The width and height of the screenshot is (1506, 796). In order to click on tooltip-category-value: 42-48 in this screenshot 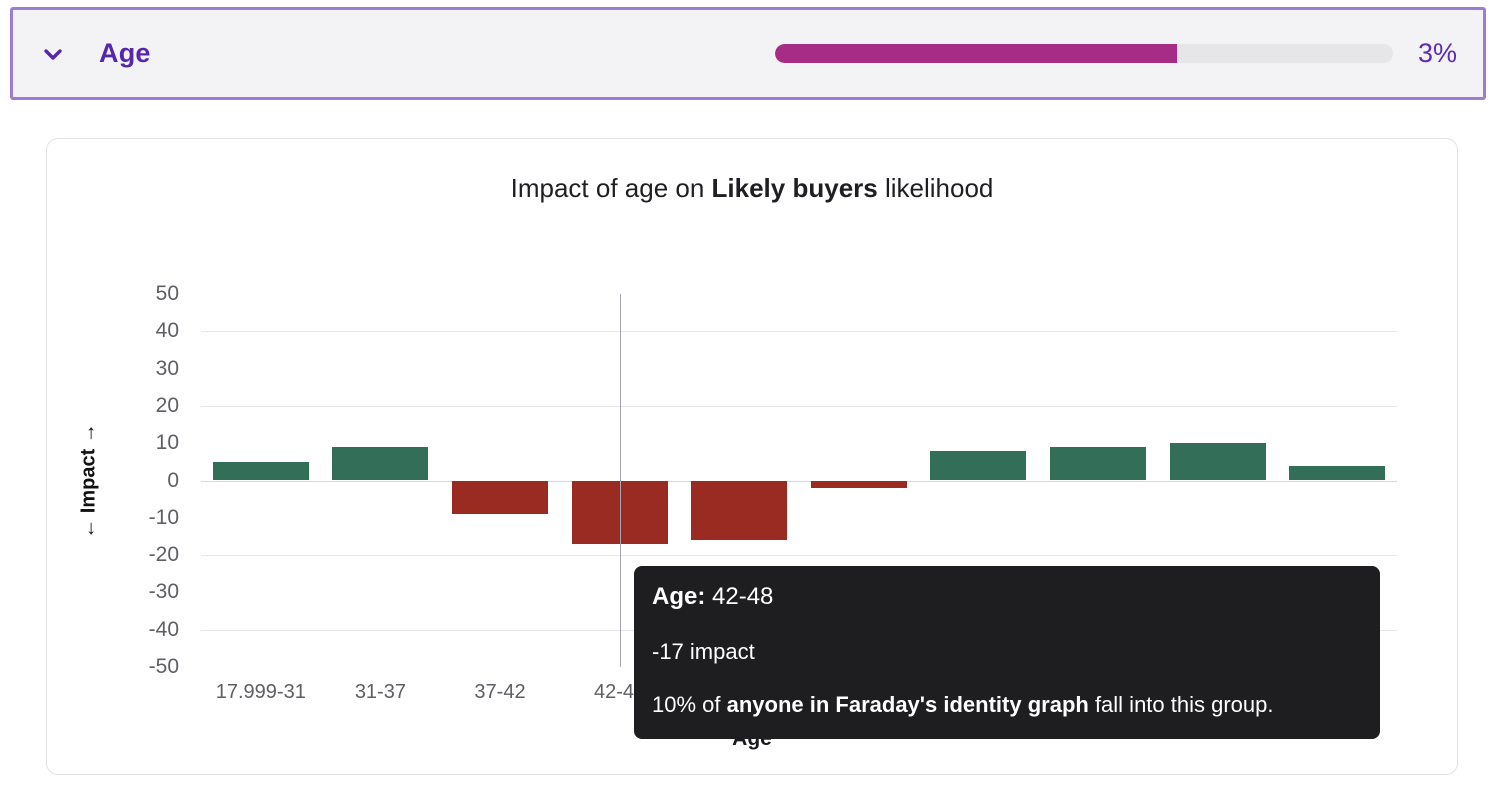, I will do `click(739, 596)`.